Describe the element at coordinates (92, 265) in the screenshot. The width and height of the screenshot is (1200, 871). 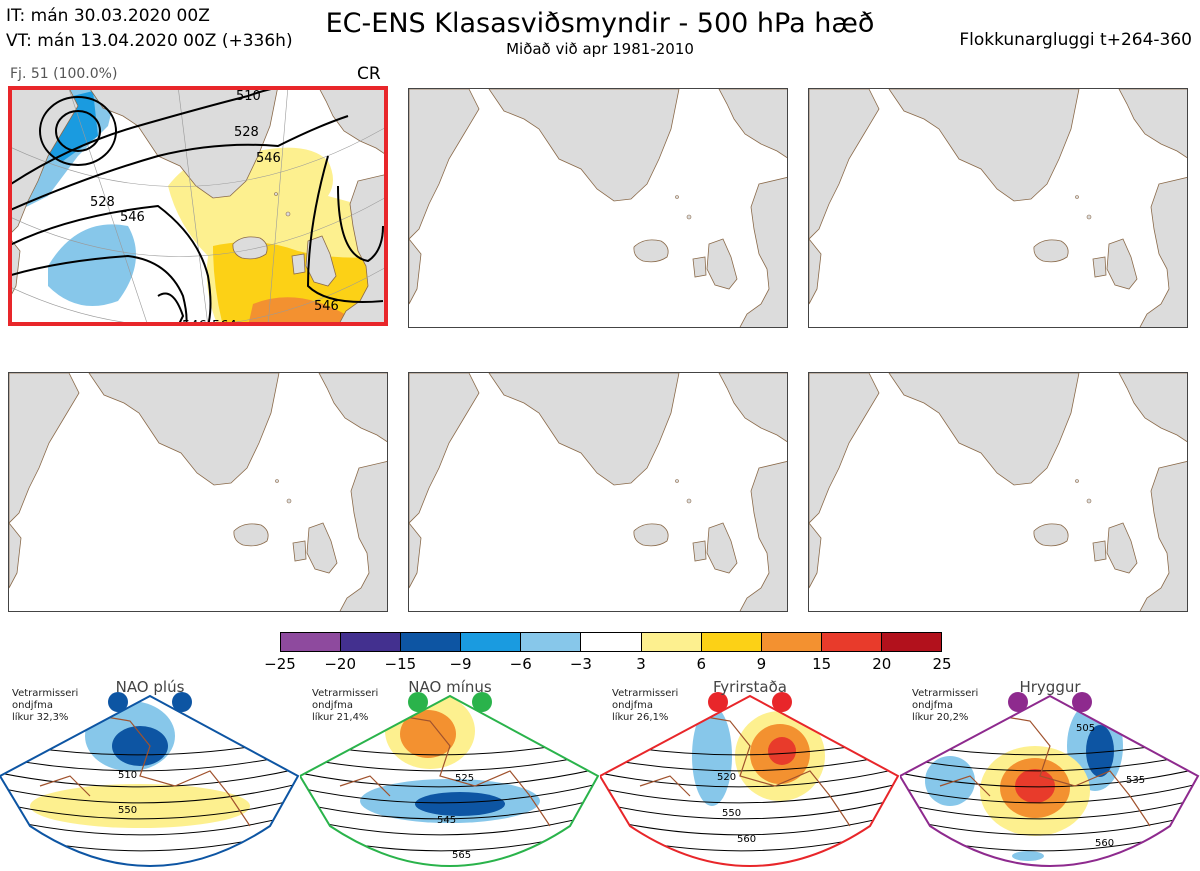
I see `negative-anomaly-area` at that location.